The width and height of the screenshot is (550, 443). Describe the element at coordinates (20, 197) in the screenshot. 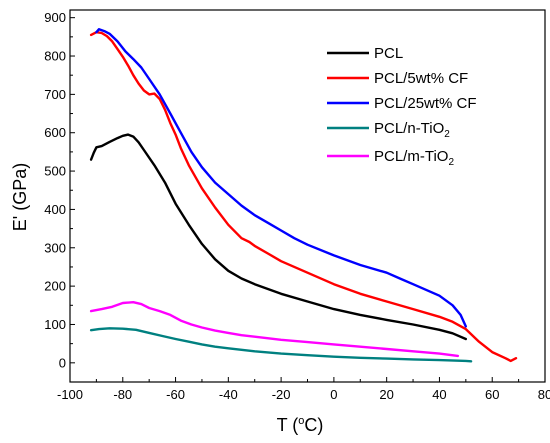

I see `y-axis-label: E' (GPa)` at that location.